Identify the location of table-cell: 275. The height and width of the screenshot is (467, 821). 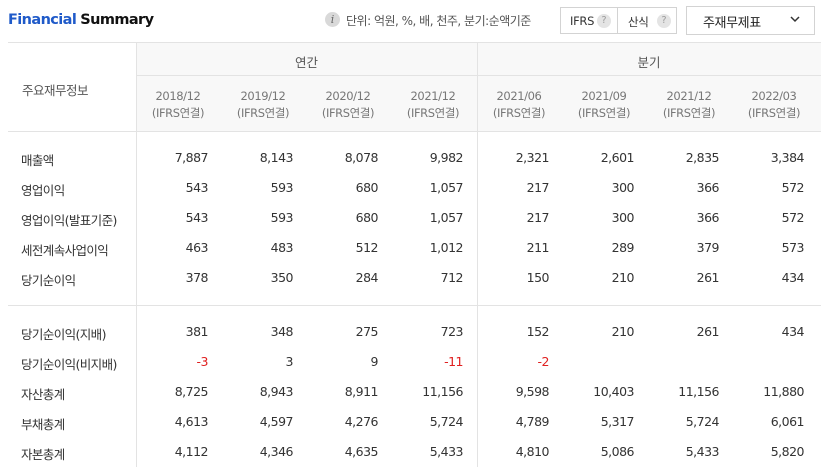
(367, 331).